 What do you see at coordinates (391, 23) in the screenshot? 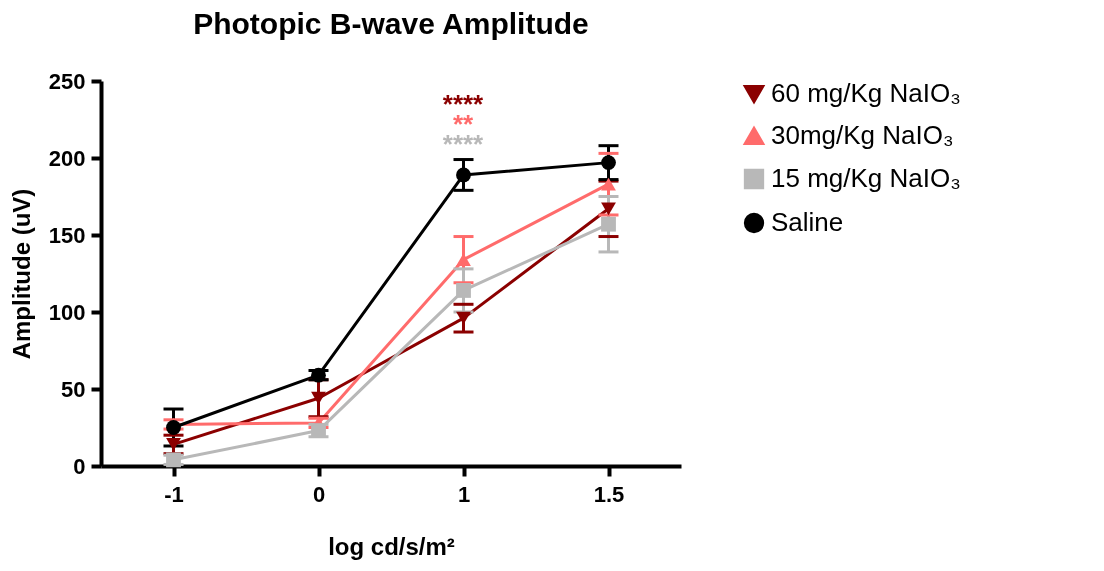
I see `chart-title: Photopic B-wave Amplitude` at bounding box center [391, 23].